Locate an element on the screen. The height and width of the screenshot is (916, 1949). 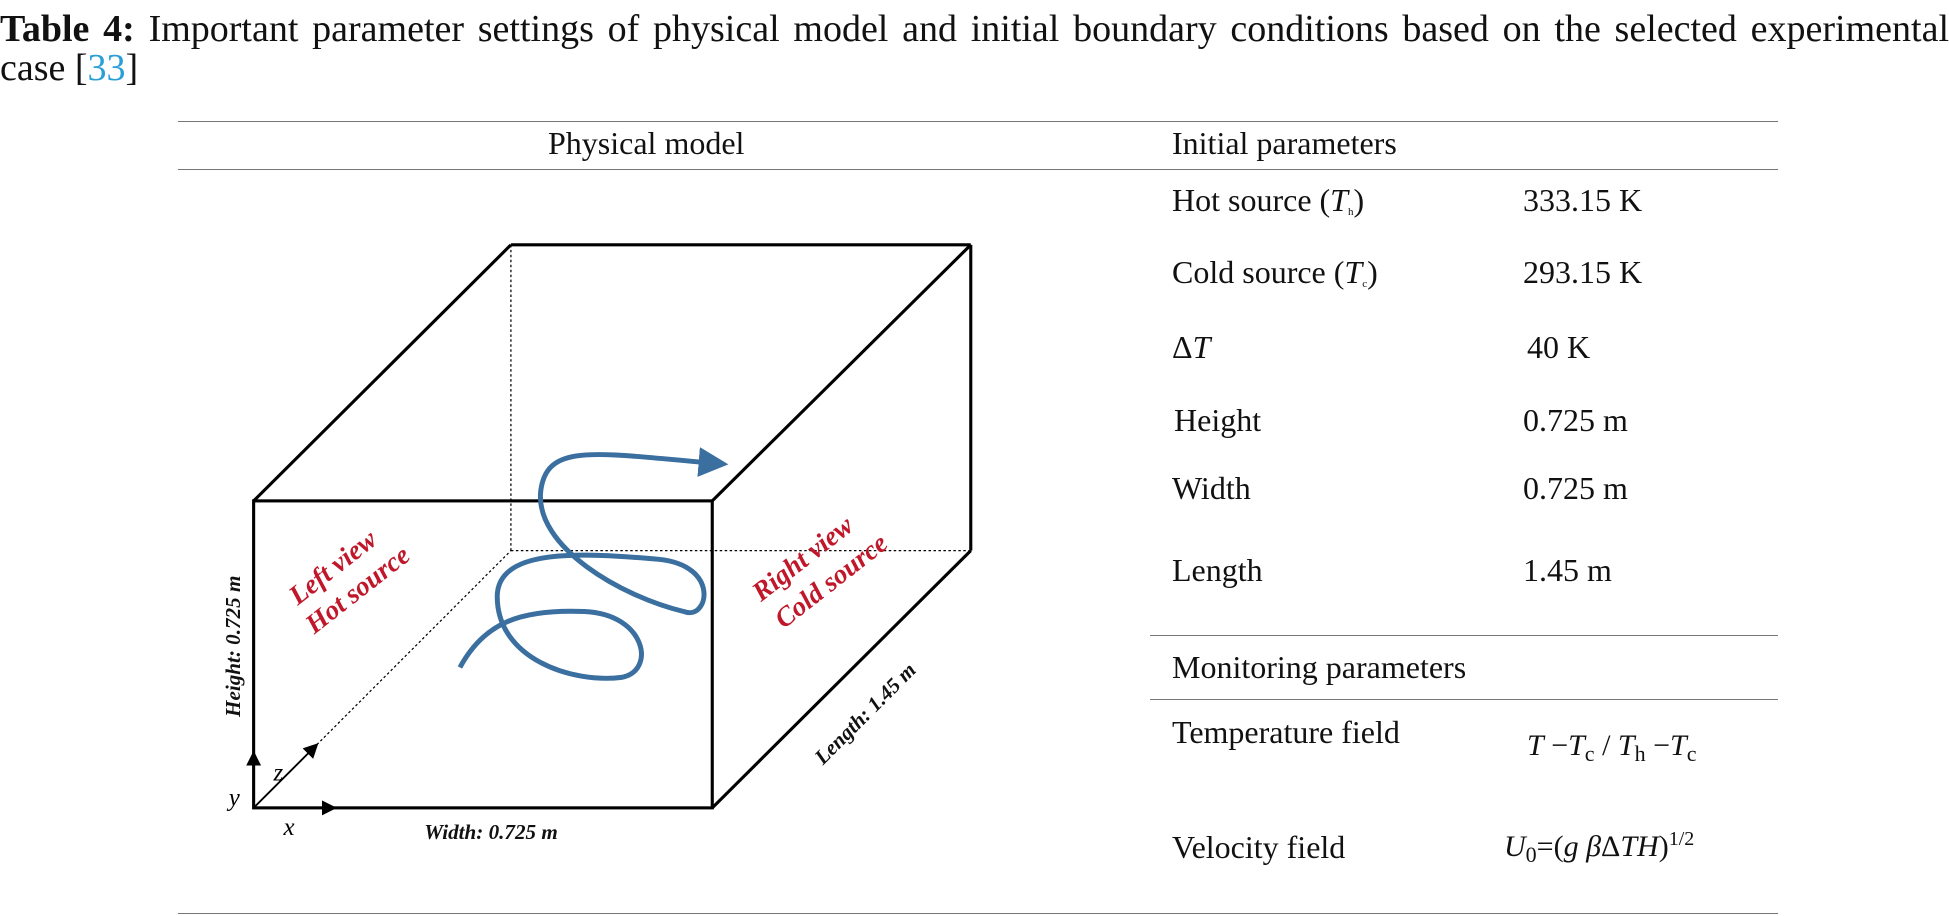
row-cold-source-value: 293.15 K is located at coordinates (1583, 272).